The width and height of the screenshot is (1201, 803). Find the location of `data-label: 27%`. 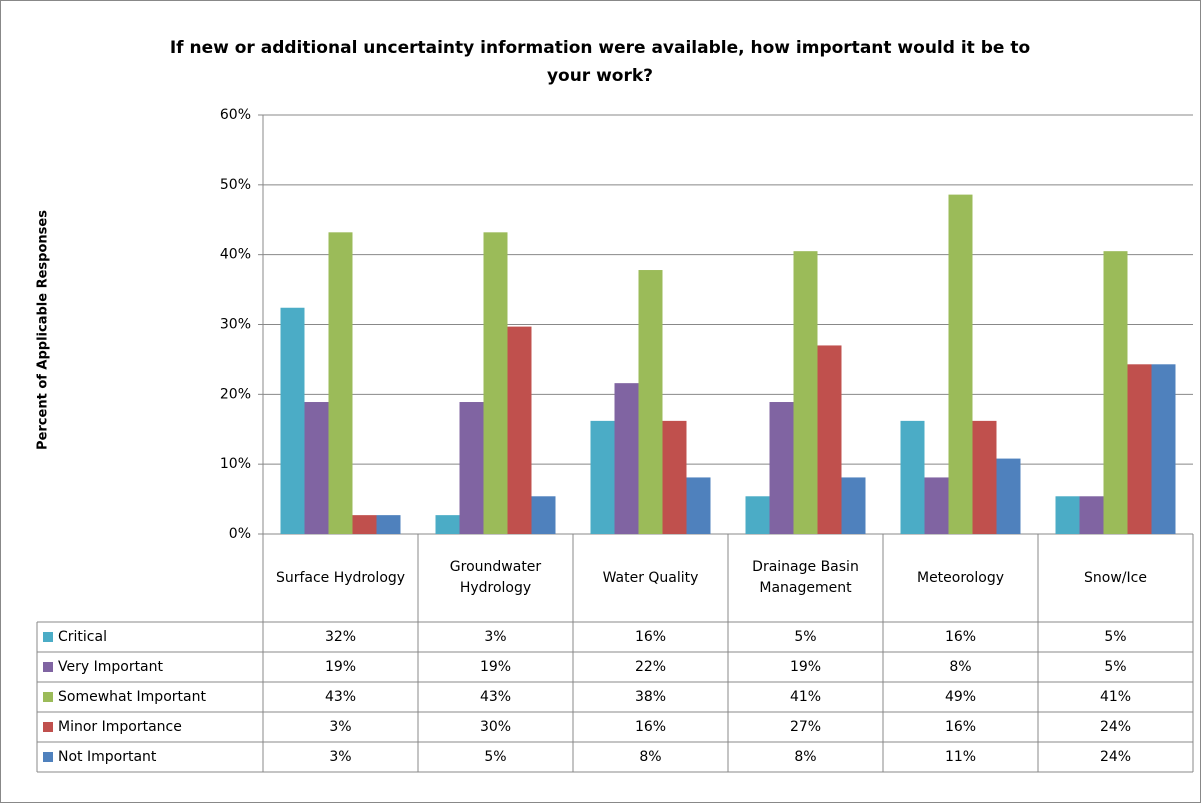

data-label: 27% is located at coordinates (805, 726).